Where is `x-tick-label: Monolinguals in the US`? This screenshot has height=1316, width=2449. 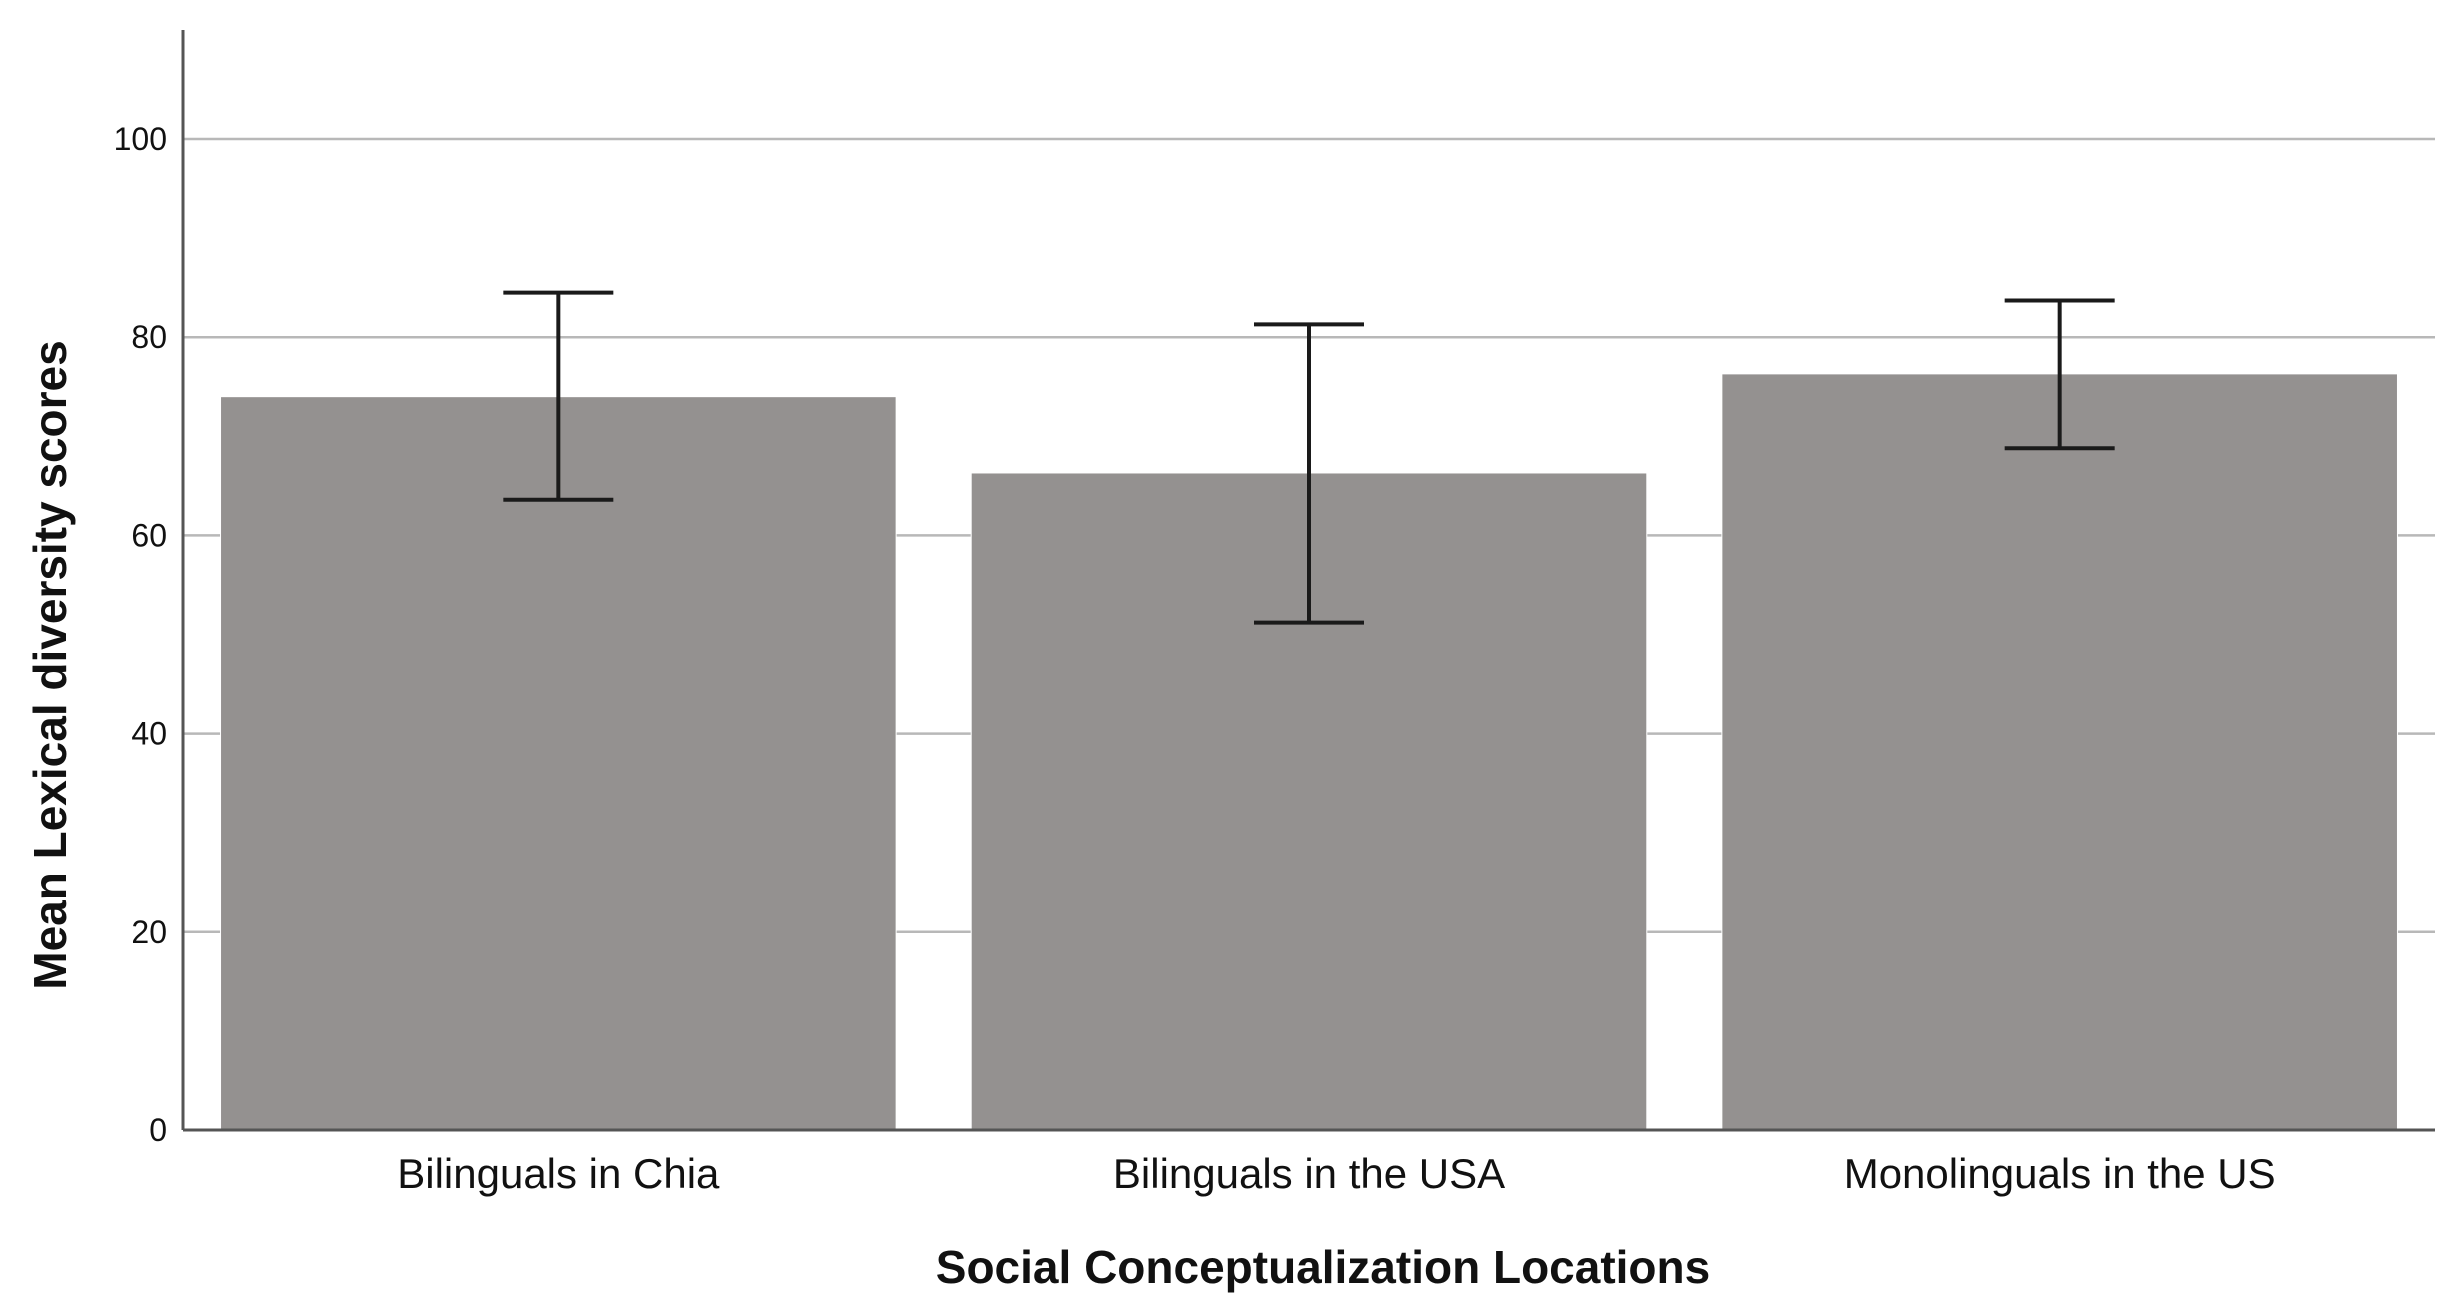
x-tick-label: Monolinguals in the US is located at coordinates (2060, 1173).